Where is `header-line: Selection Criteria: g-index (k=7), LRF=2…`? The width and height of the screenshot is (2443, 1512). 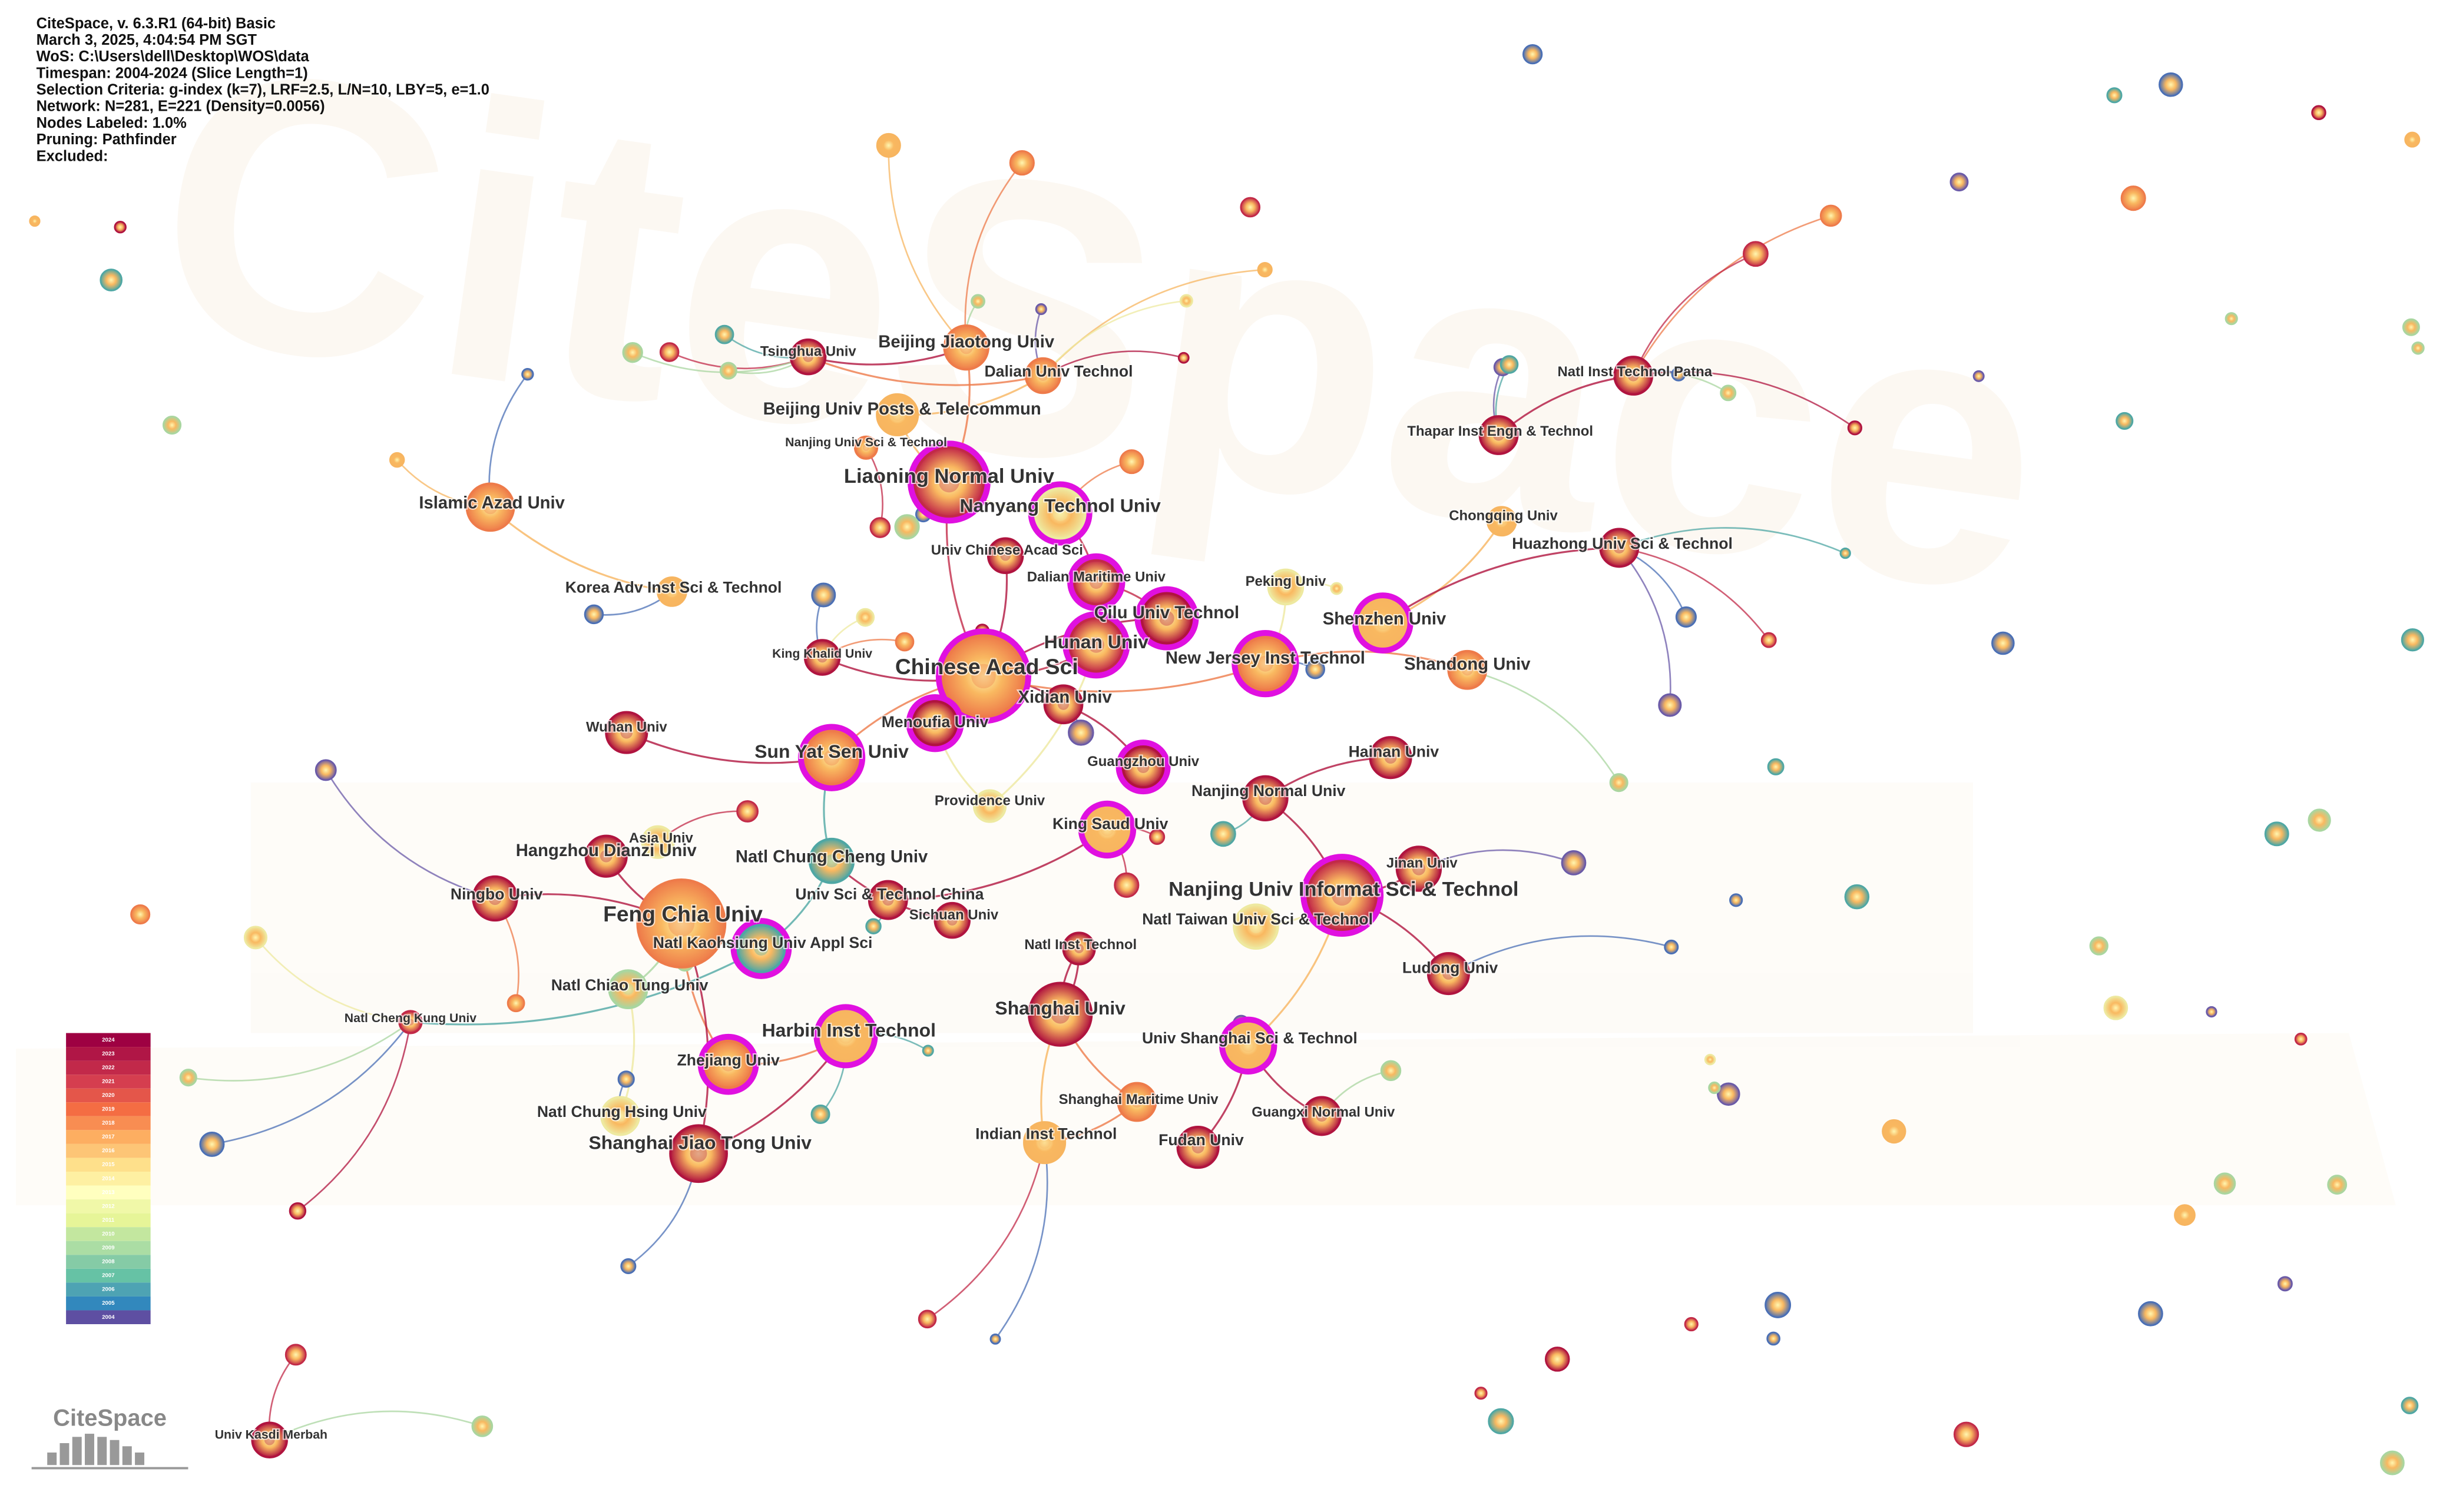 header-line: Selection Criteria: g-index (k=7), LRF=2… is located at coordinates (263, 90).